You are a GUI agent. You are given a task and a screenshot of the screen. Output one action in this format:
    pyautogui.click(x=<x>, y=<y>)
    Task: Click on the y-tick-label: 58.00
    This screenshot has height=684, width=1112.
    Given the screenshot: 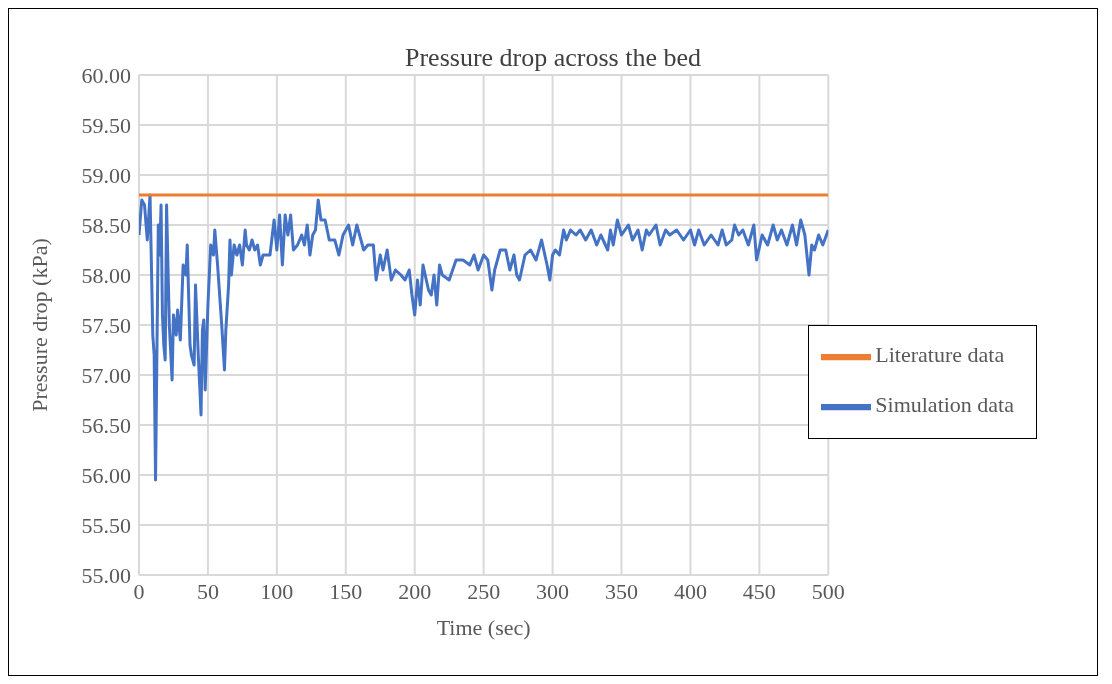 What is the action you would take?
    pyautogui.click(x=106, y=275)
    